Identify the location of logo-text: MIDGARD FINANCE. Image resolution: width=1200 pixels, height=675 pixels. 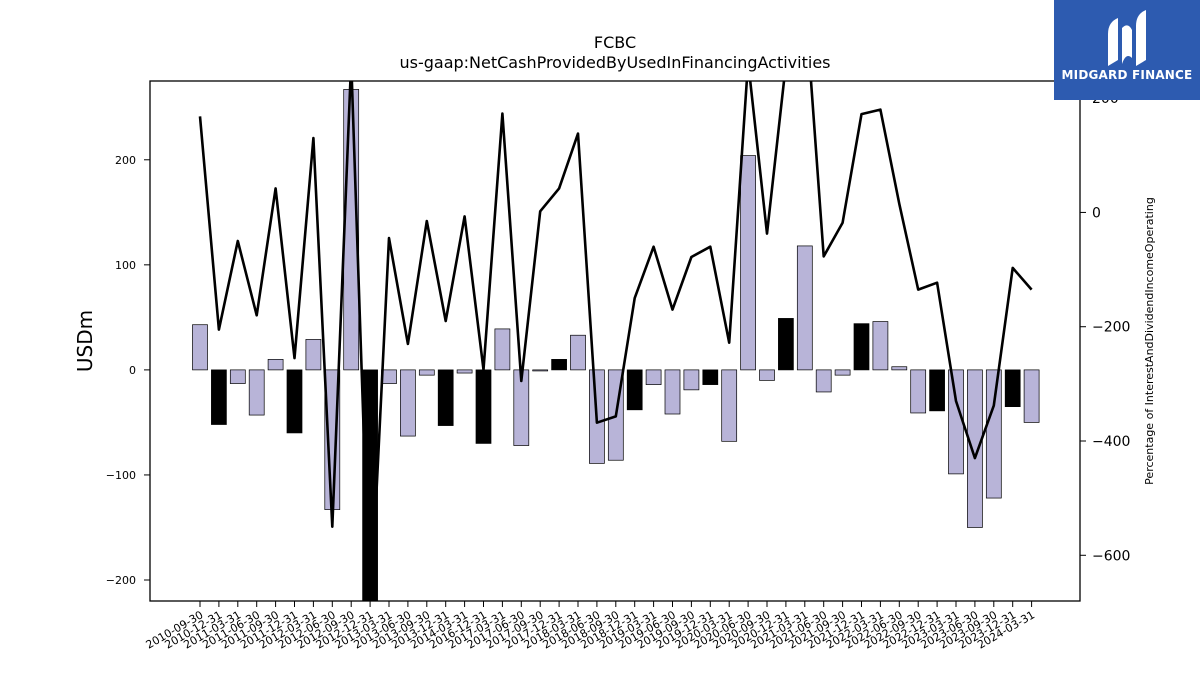
(1127, 75).